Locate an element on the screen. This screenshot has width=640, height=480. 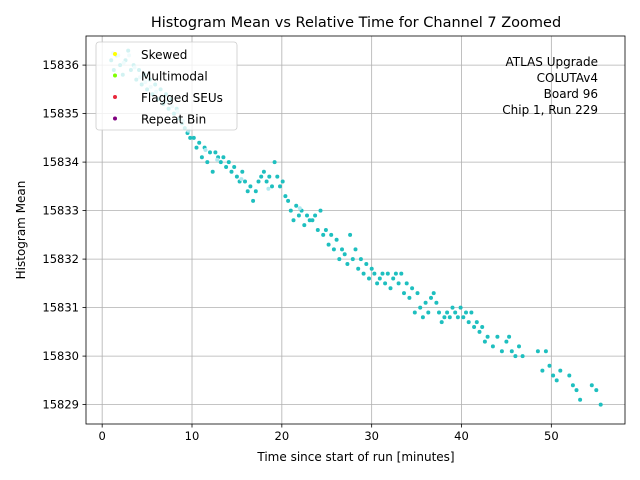
annotation-line: Chip 1, Run 229 is located at coordinates (550, 110).